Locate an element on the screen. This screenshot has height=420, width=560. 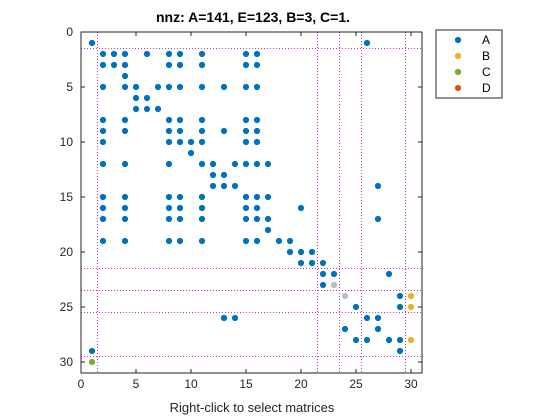
legend-label-C: C is located at coordinates (486, 72).